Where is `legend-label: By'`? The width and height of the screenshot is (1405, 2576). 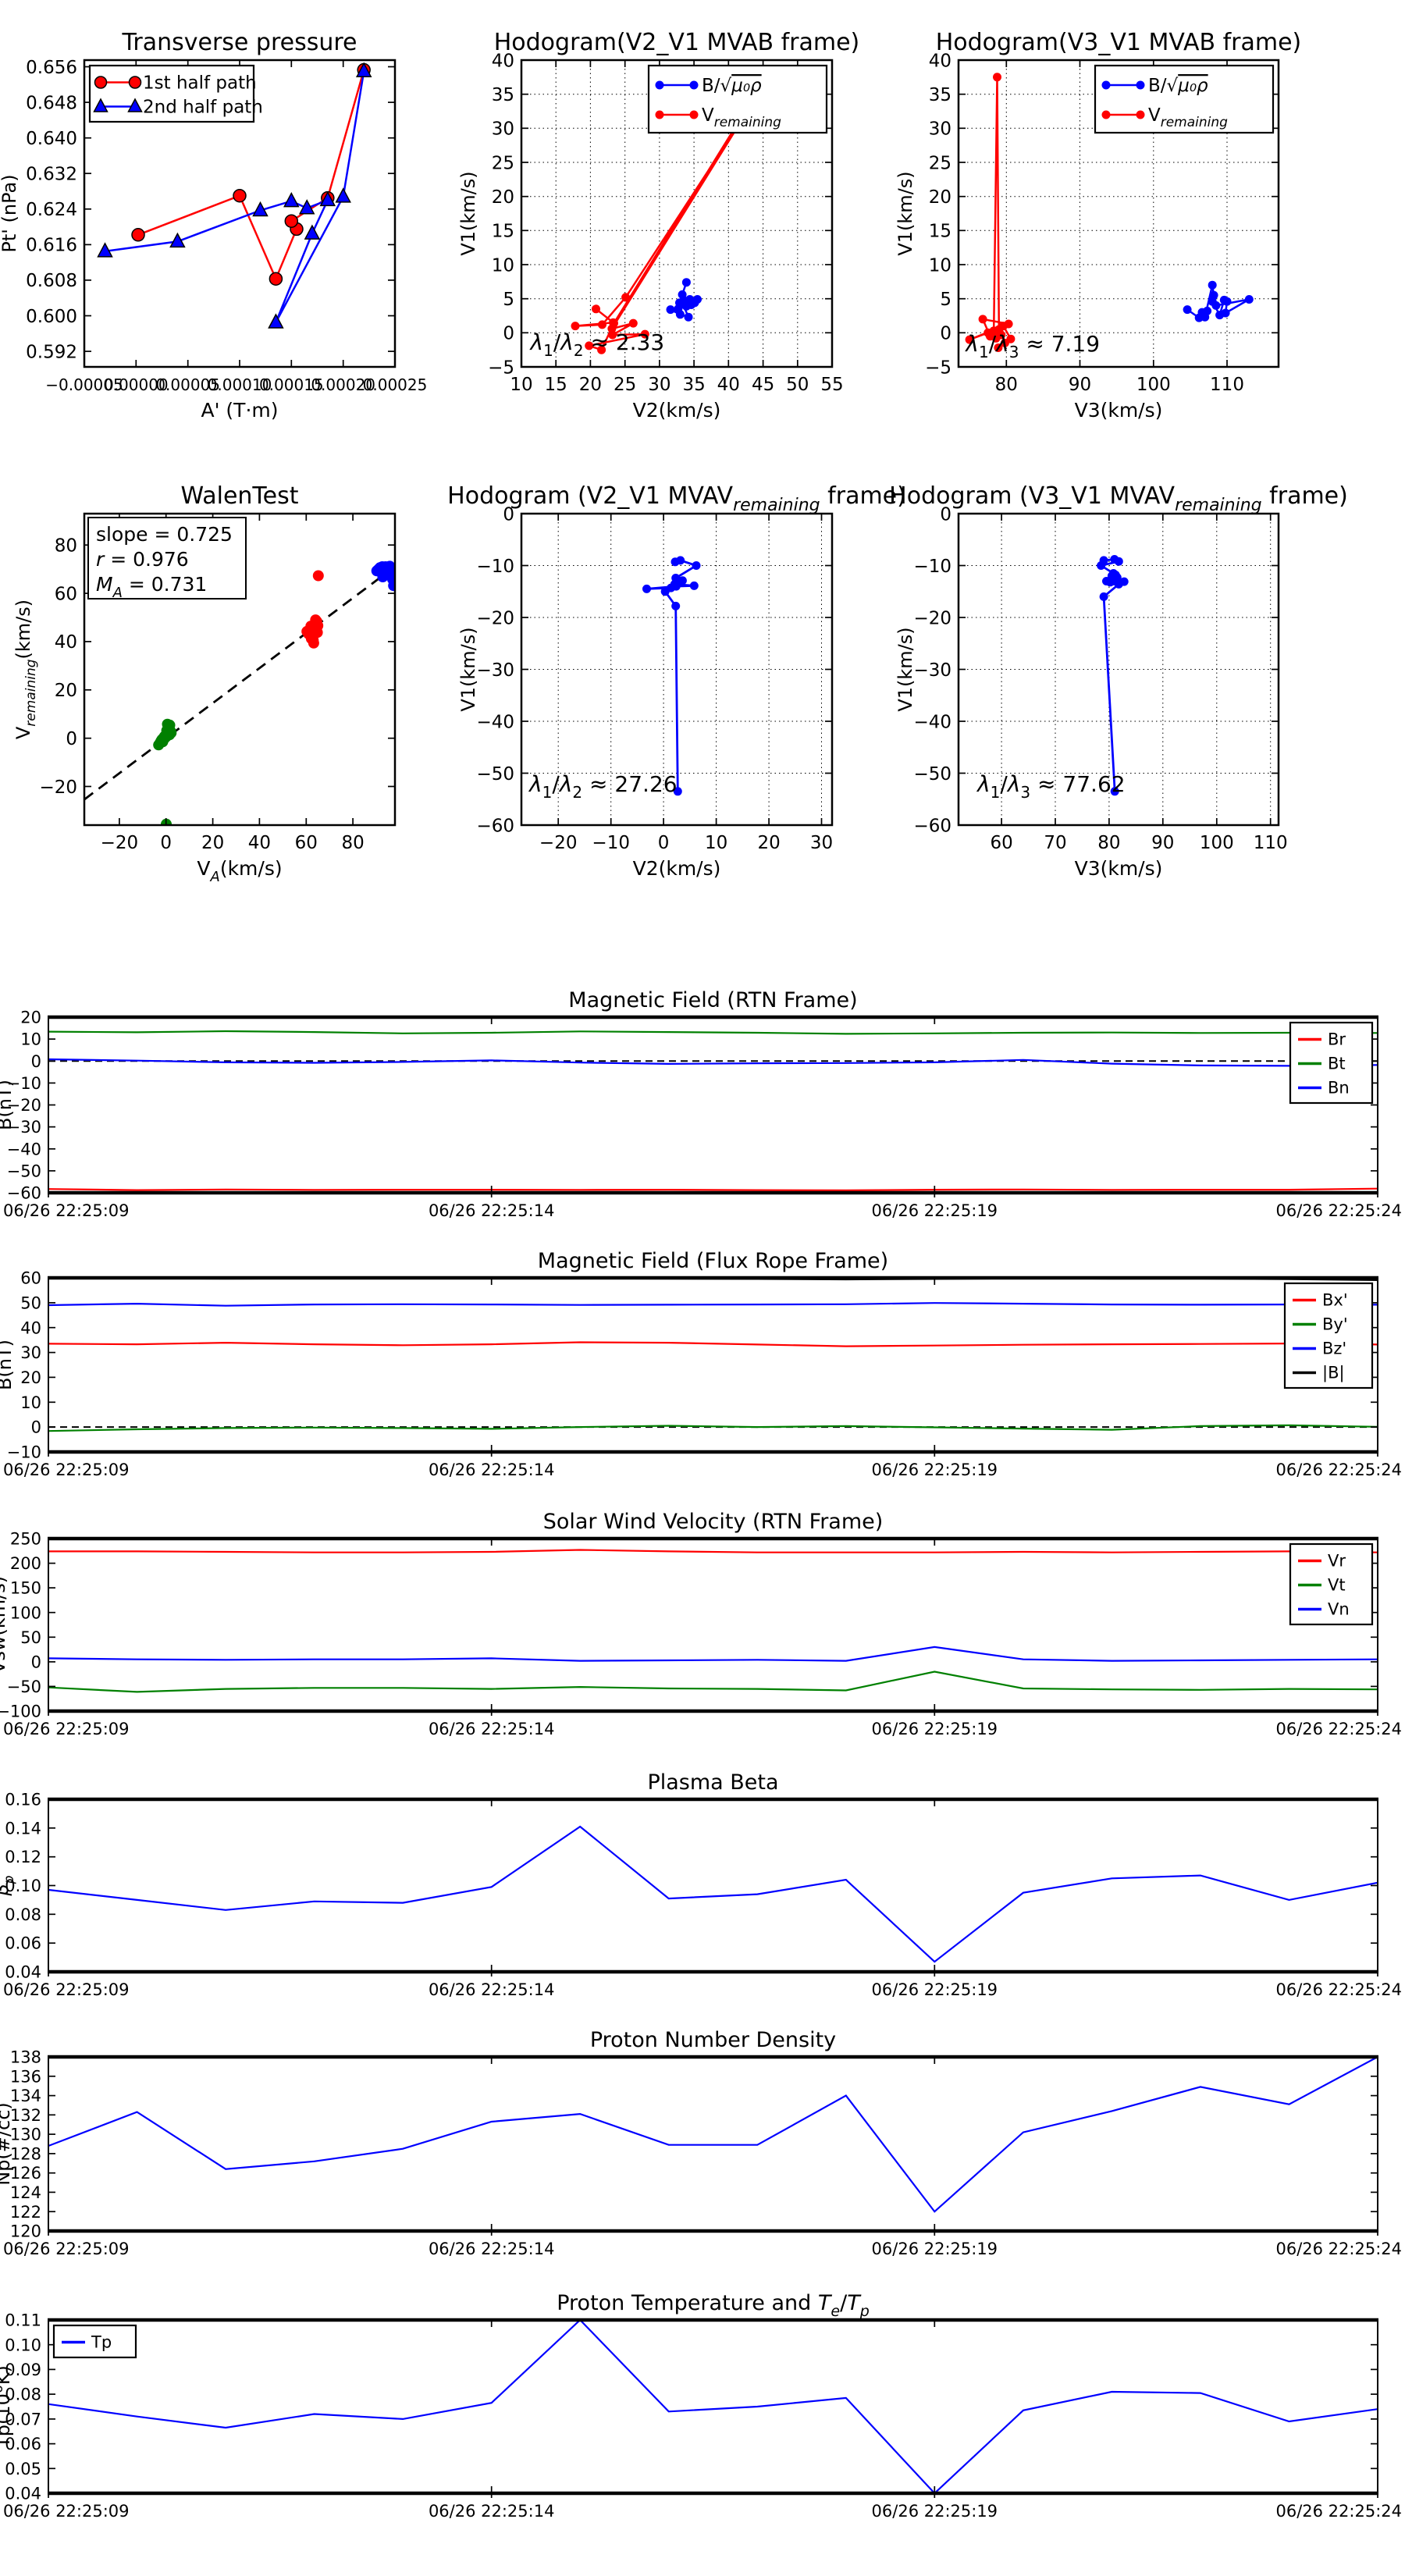 legend-label: By' is located at coordinates (1335, 1324).